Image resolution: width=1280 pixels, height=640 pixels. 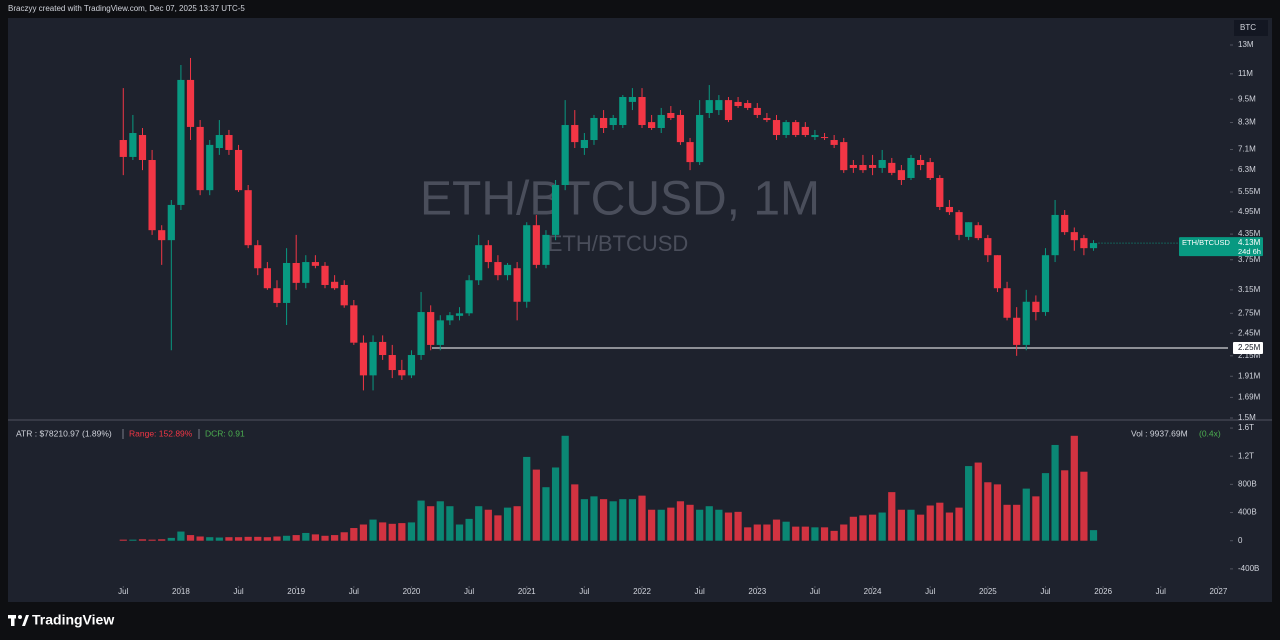 What do you see at coordinates (1248, 568) in the screenshot?
I see `volume-tick-label: -400B` at bounding box center [1248, 568].